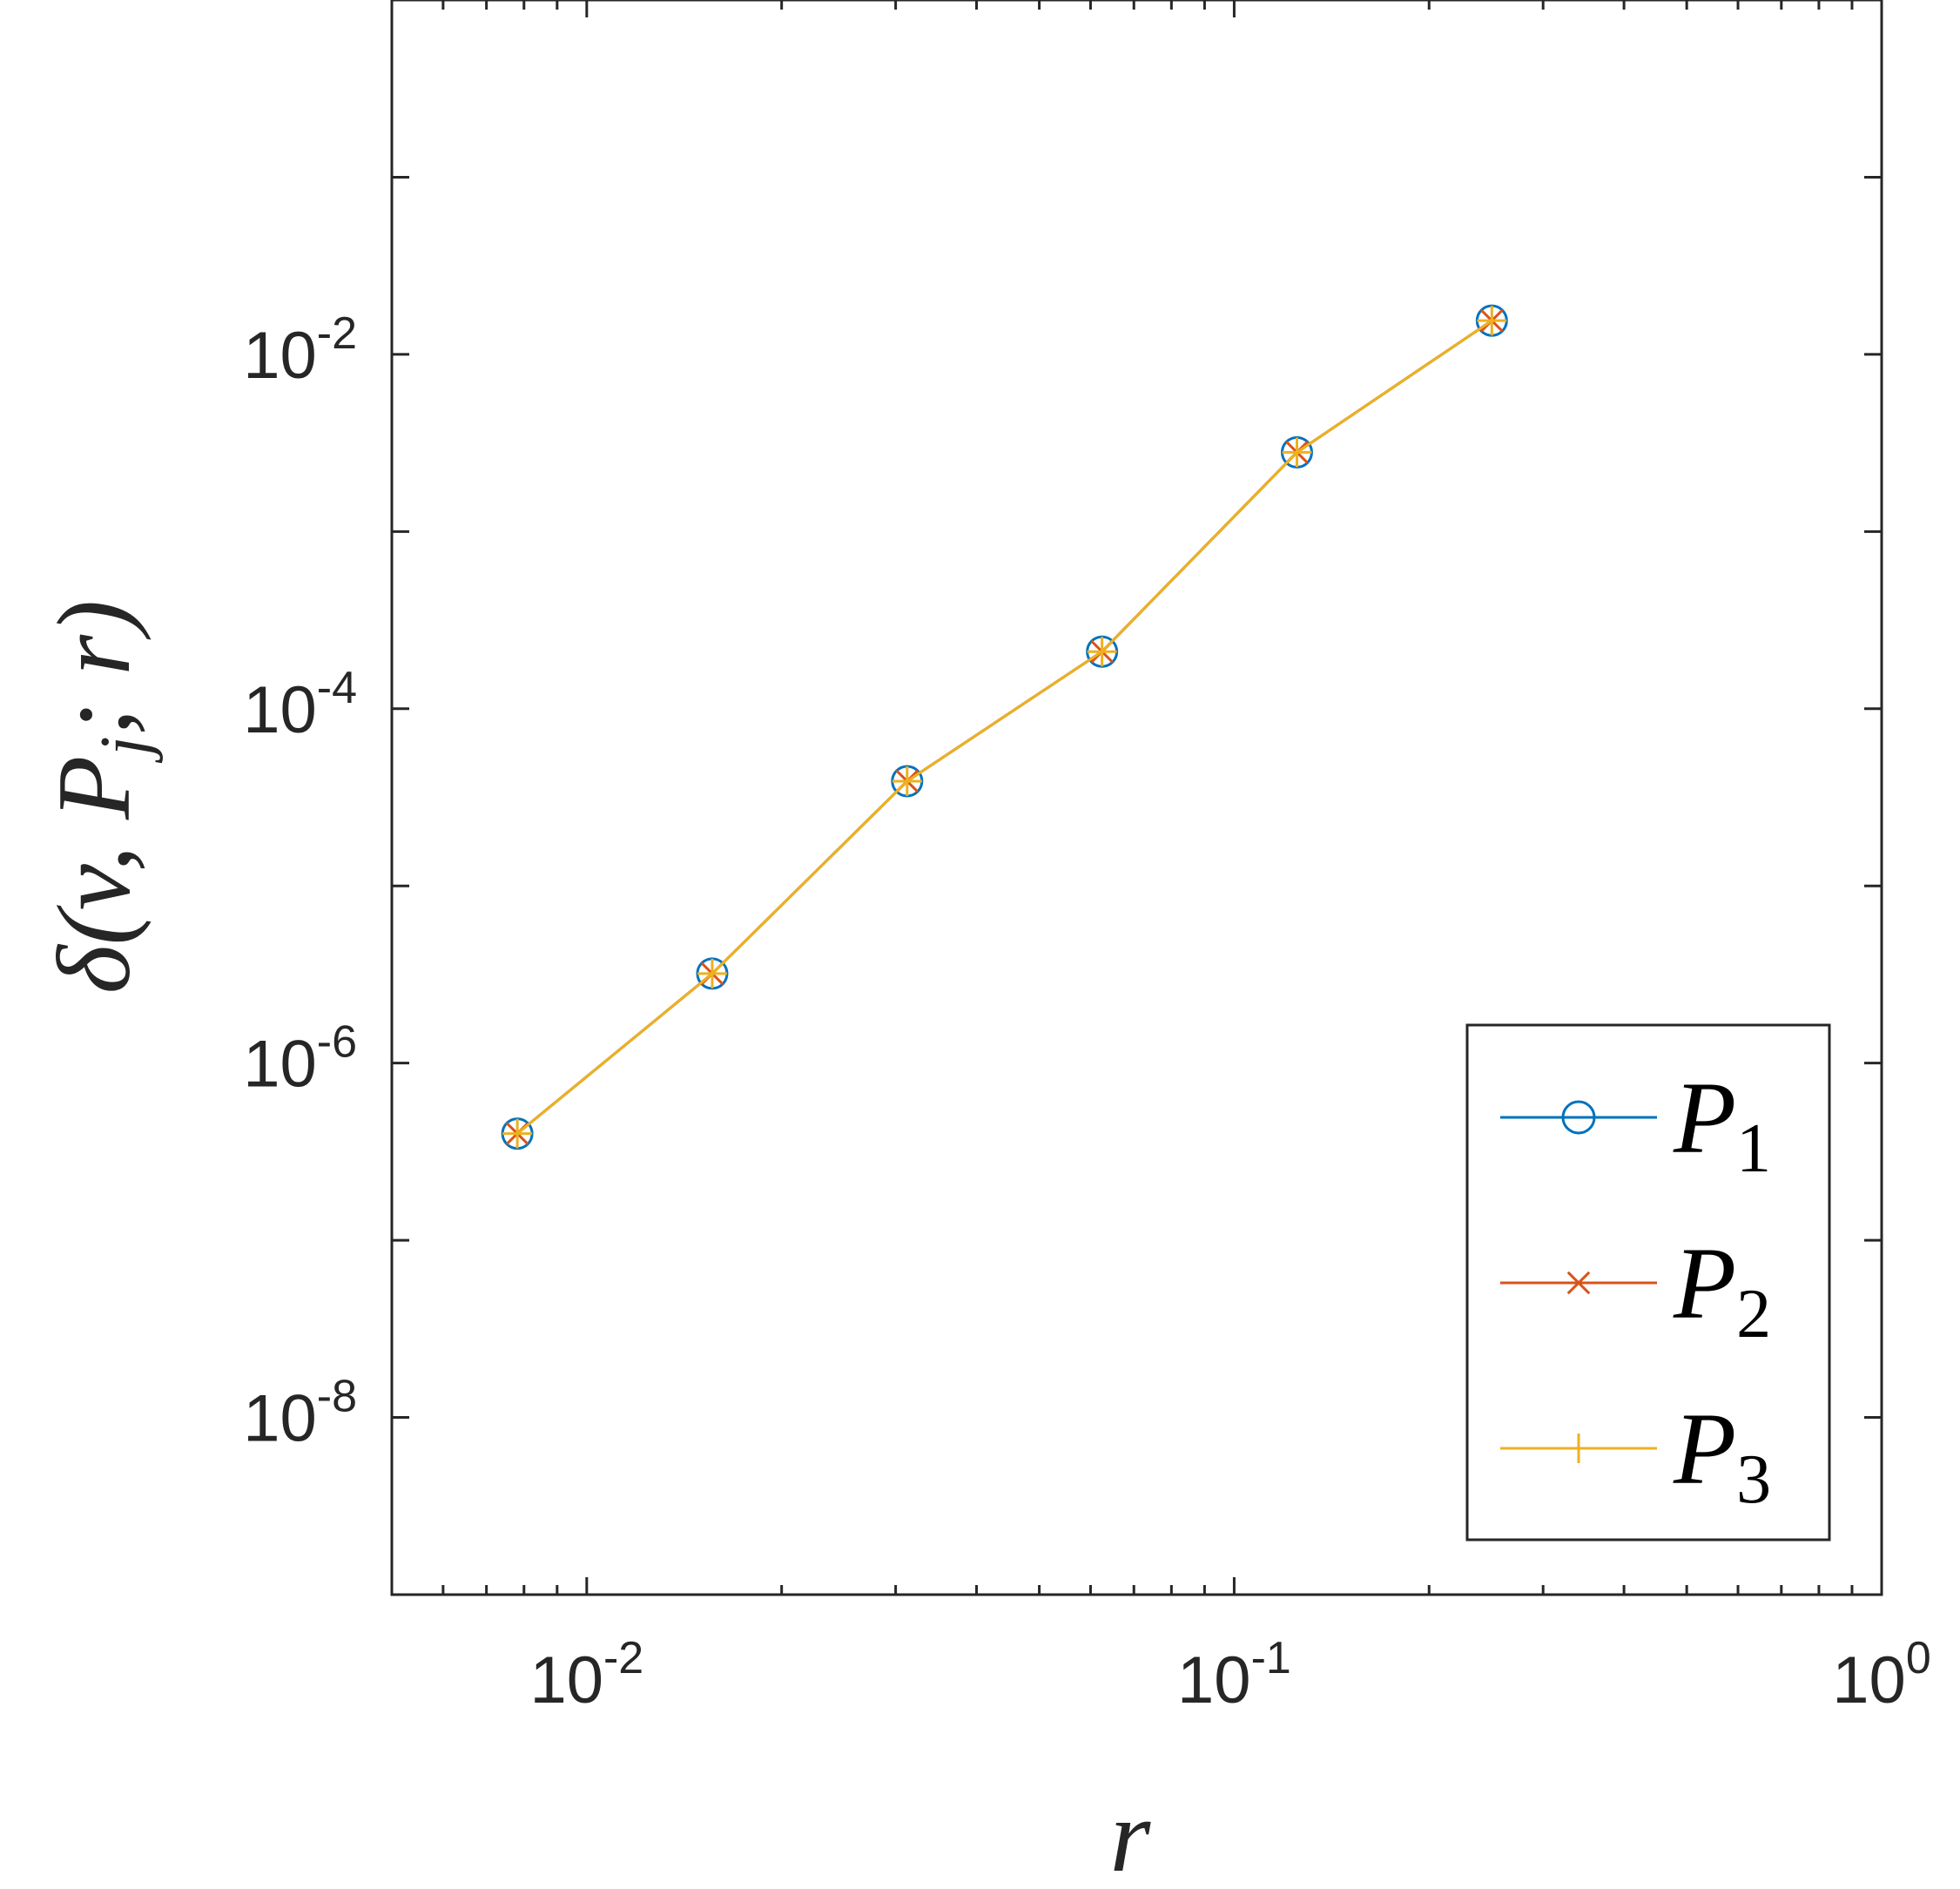 Image resolution: width=1960 pixels, height=1889 pixels. I want to click on legend-label-sub: 3, so click(1753, 1479).